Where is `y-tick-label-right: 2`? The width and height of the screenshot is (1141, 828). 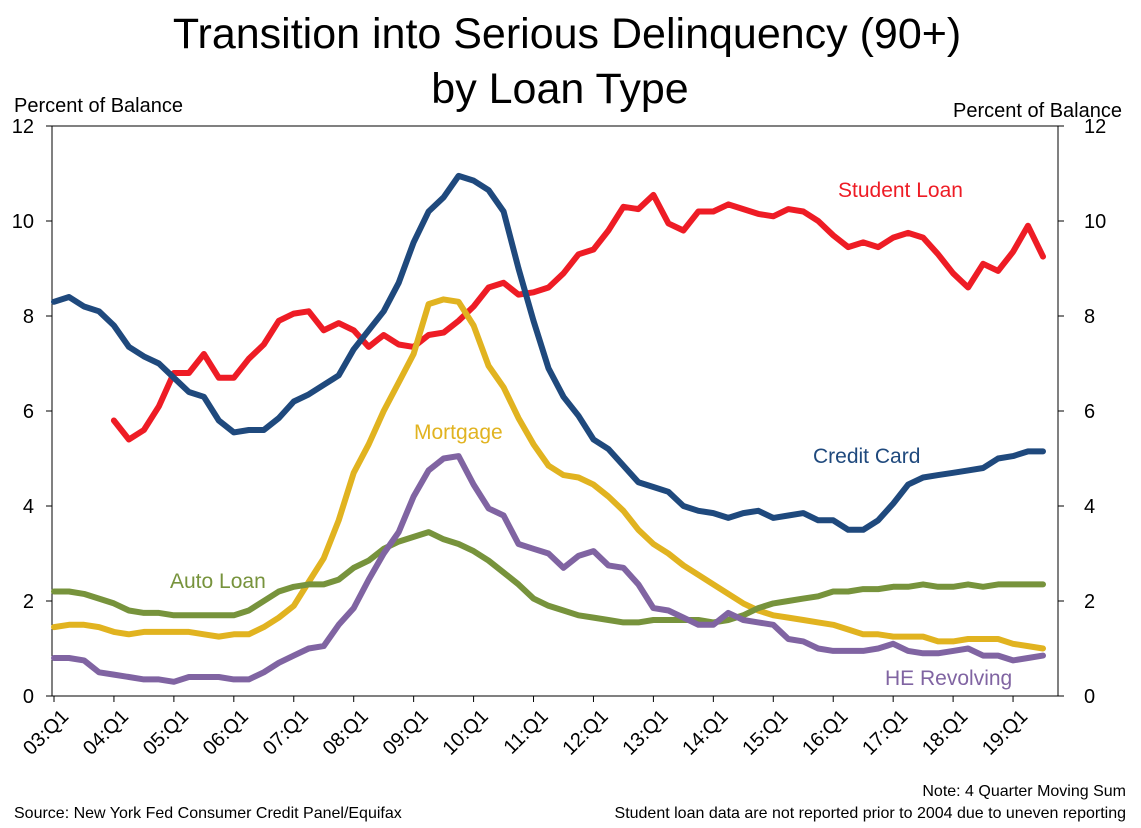 y-tick-label-right: 2 is located at coordinates (1089, 602).